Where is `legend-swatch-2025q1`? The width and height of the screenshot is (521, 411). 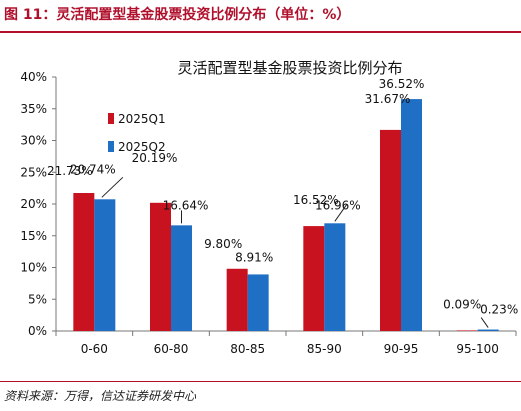
legend-swatch-2025q1 is located at coordinates (111, 118).